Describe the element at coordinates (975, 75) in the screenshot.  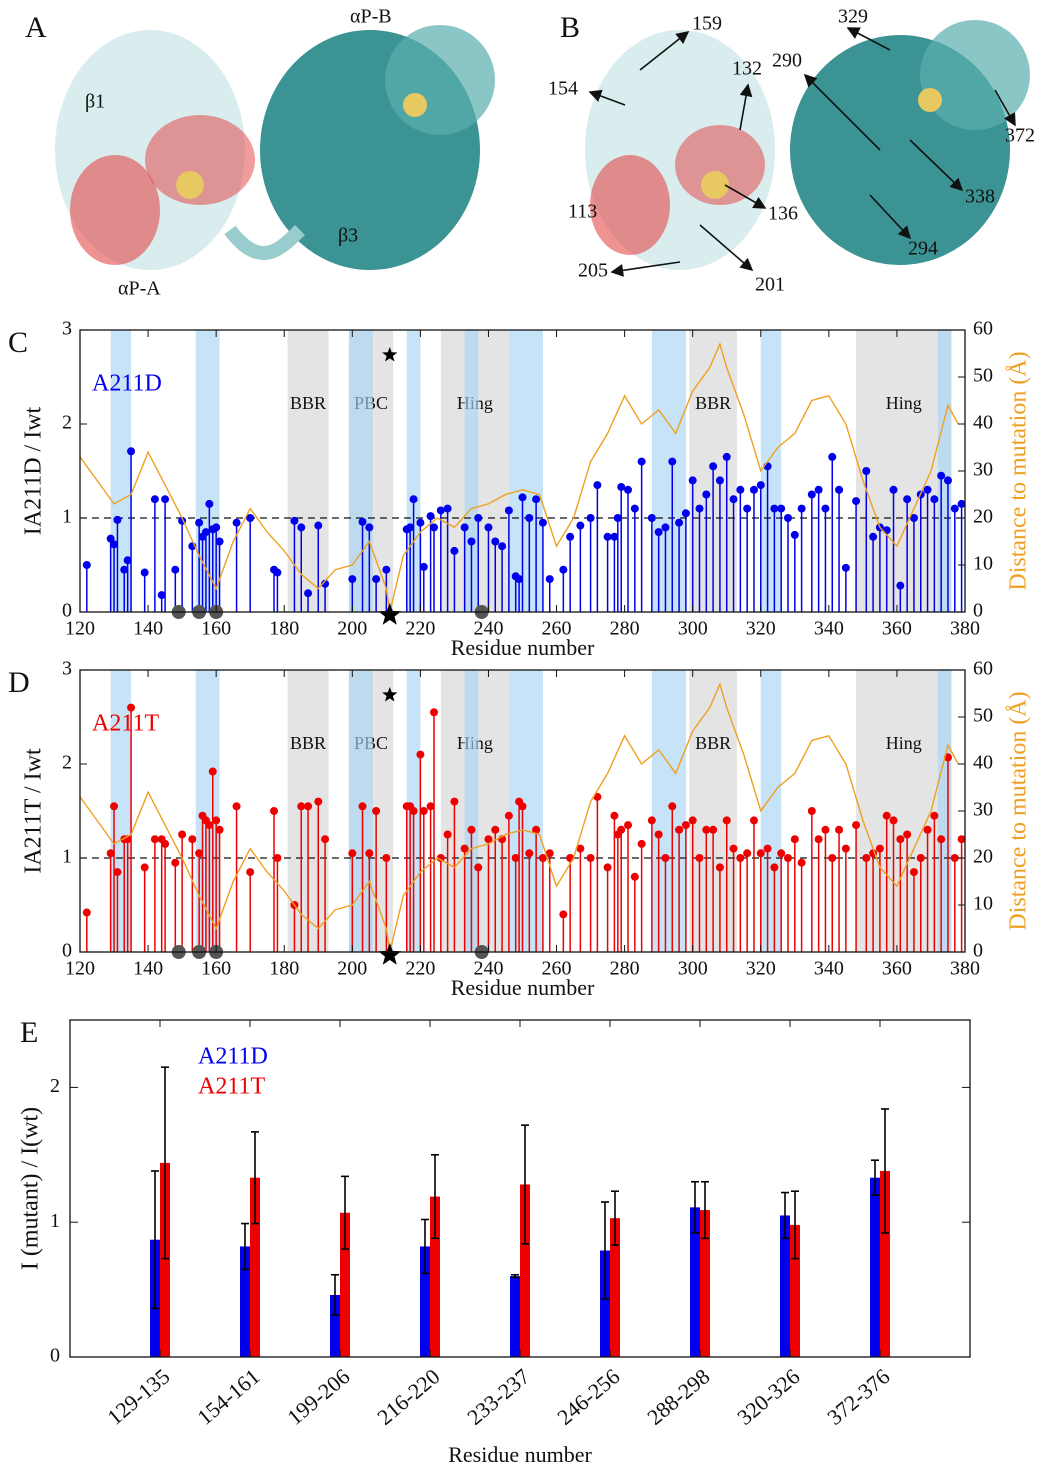
I see `surface` at that location.